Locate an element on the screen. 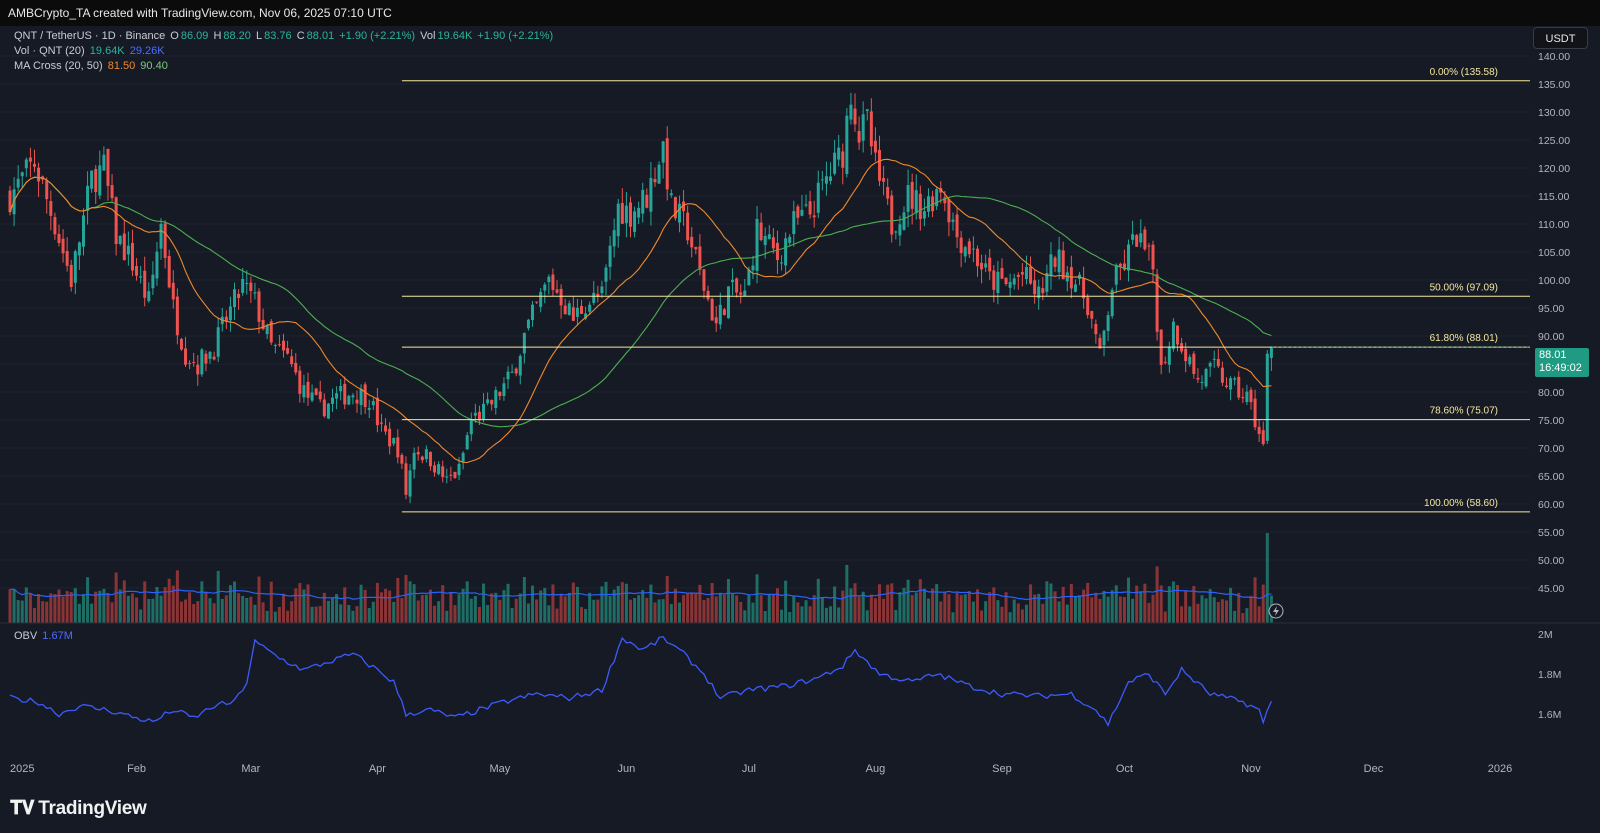 This screenshot has height=833, width=1600. vol-qnt-label: Vol · QNT (20) is located at coordinates (49, 51).